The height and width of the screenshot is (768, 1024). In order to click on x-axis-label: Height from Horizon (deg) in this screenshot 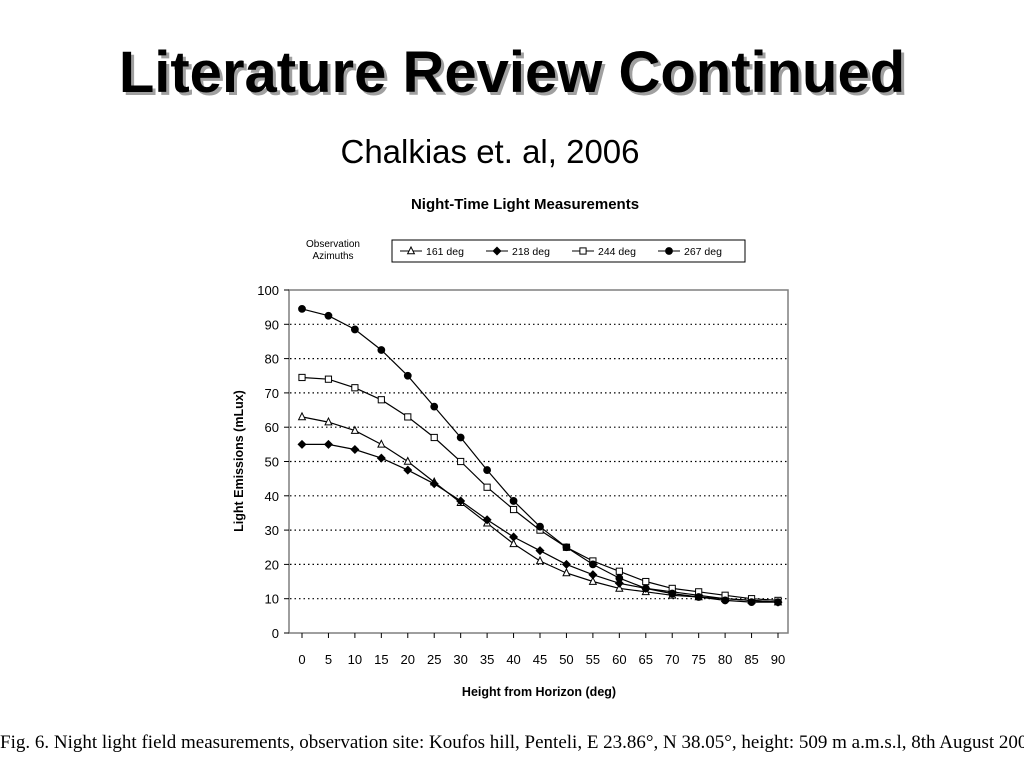, I will do `click(539, 692)`.